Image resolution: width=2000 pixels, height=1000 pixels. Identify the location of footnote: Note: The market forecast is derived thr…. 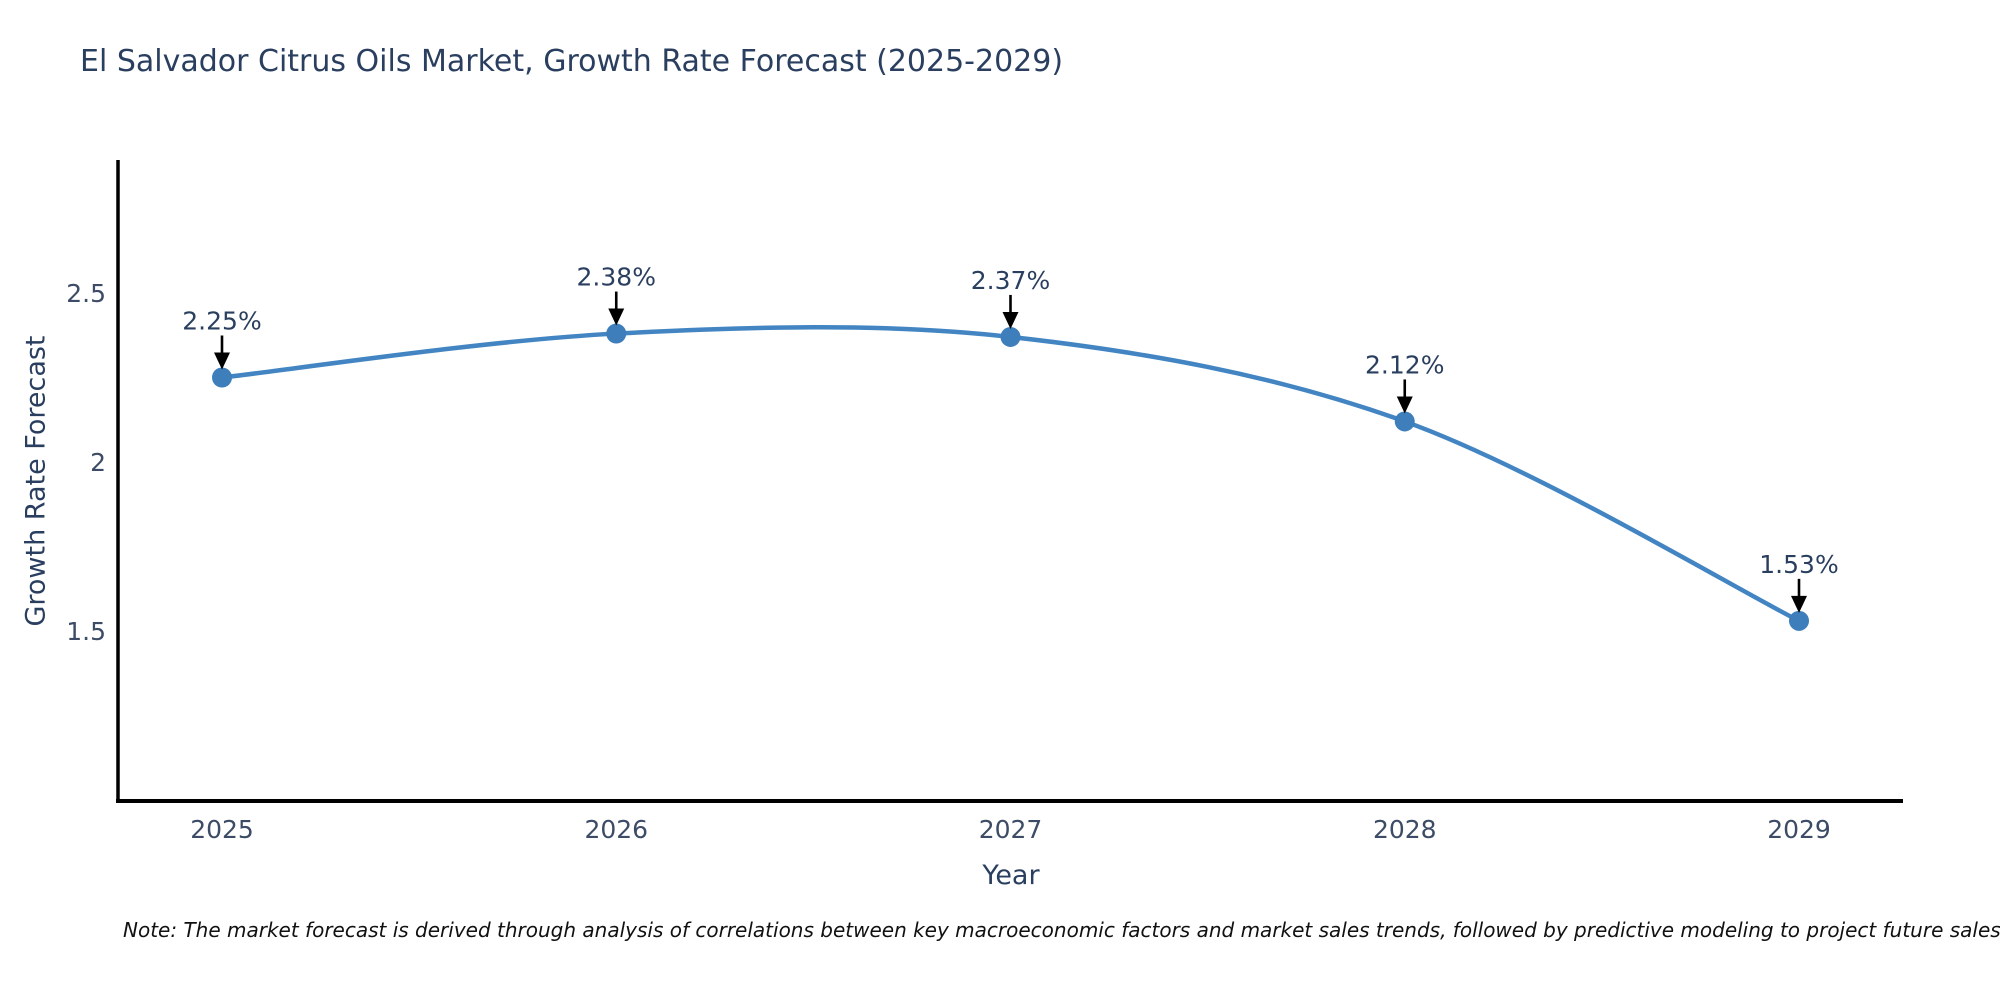
(1061, 930).